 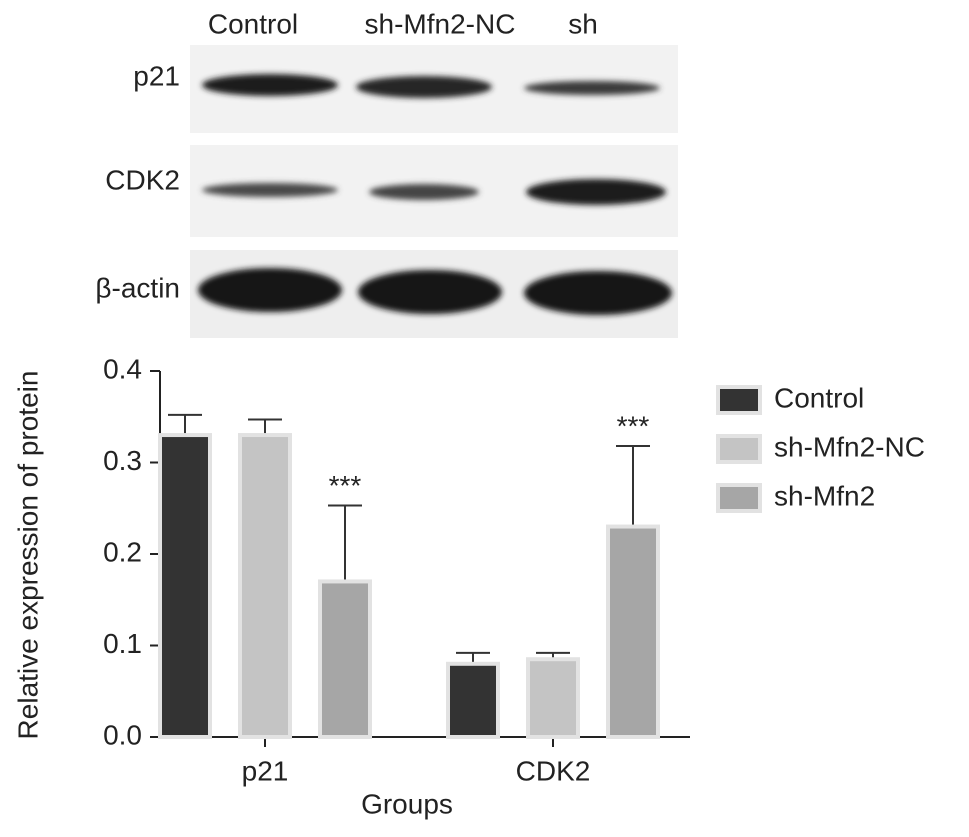 I want to click on x-tick-label: CDK2, so click(x=553, y=770).